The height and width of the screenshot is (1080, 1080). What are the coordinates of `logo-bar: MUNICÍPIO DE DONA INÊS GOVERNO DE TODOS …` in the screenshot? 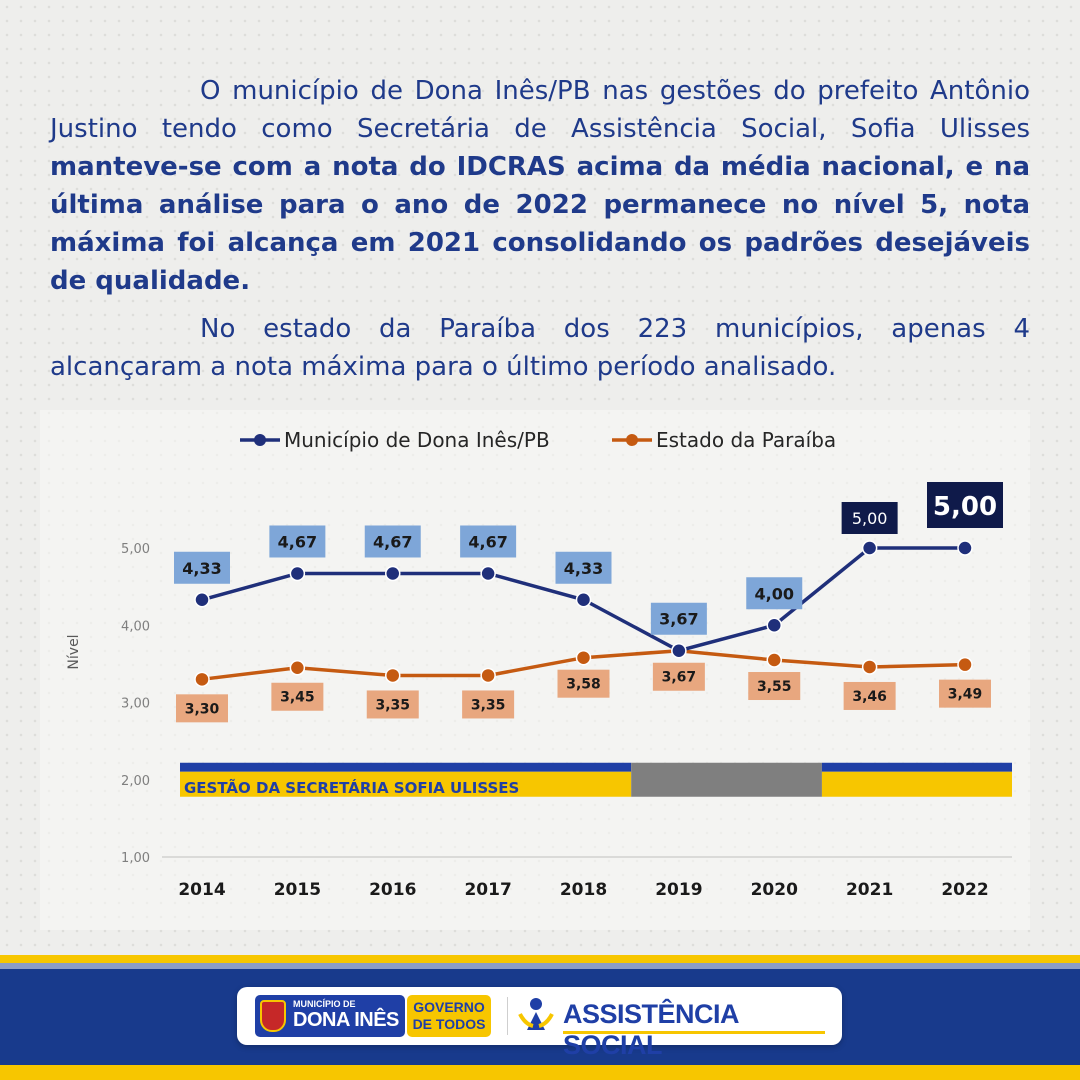 It's located at (539, 1023).